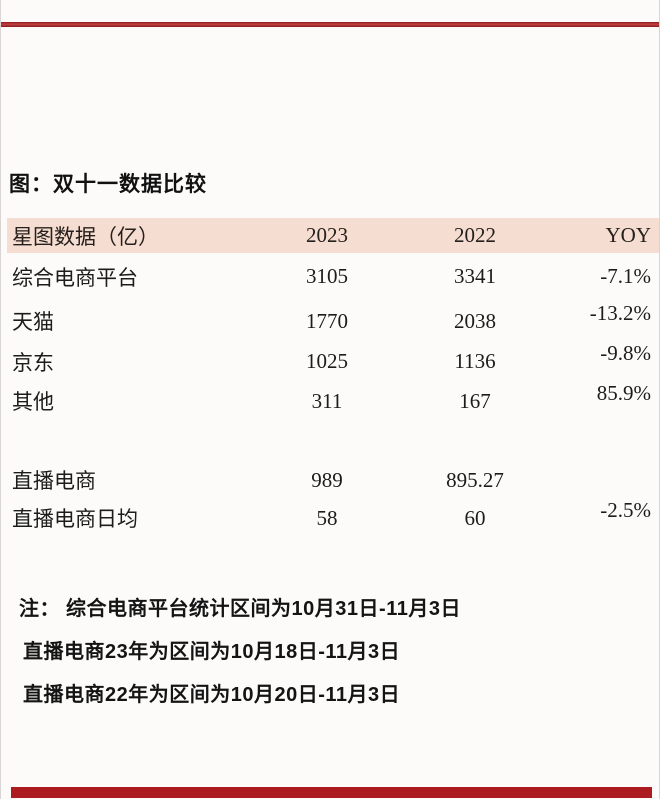 The width and height of the screenshot is (660, 799). I want to click on top-red-rule, so click(330, 24).